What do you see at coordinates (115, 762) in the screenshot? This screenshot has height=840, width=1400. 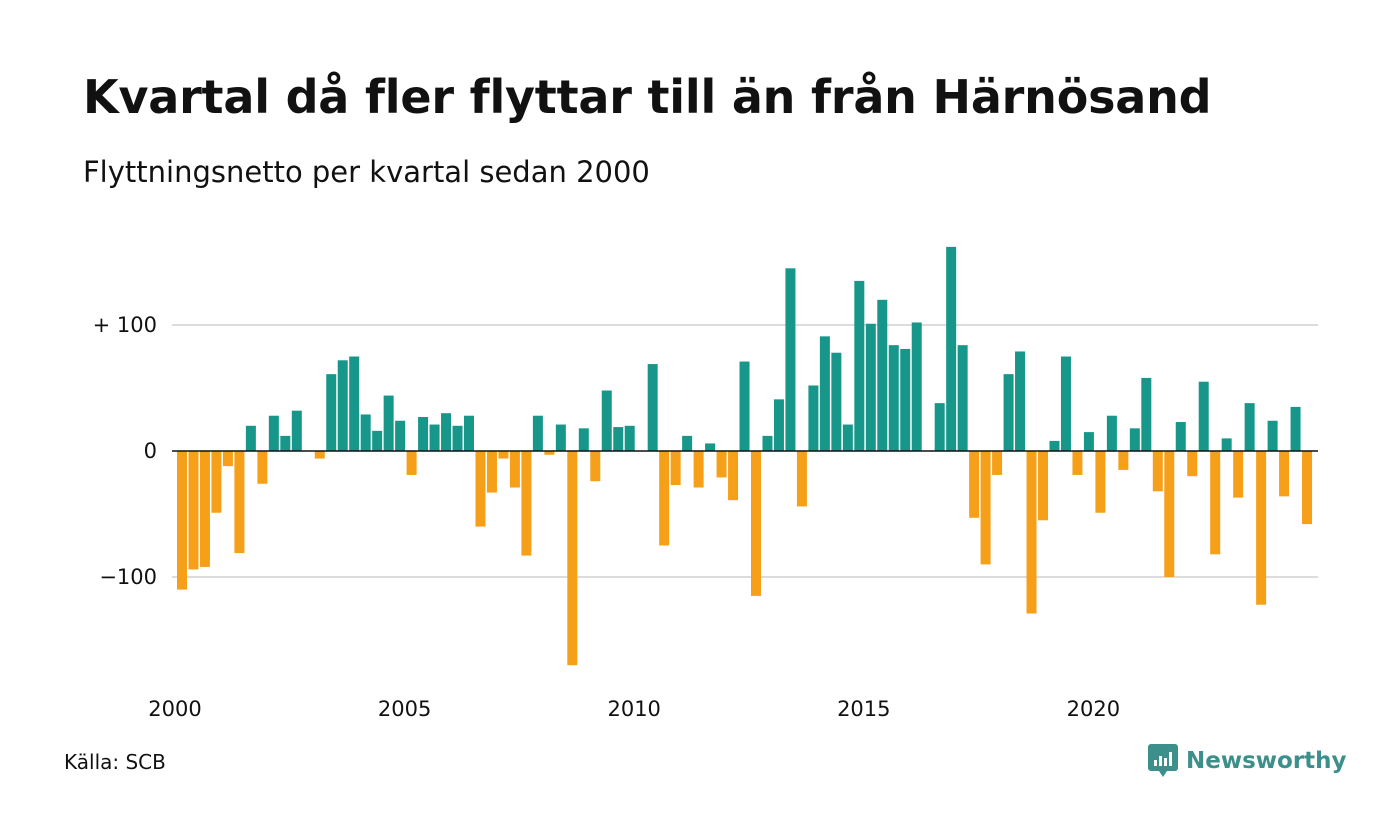 I see `source-note: Källa: SCB` at bounding box center [115, 762].